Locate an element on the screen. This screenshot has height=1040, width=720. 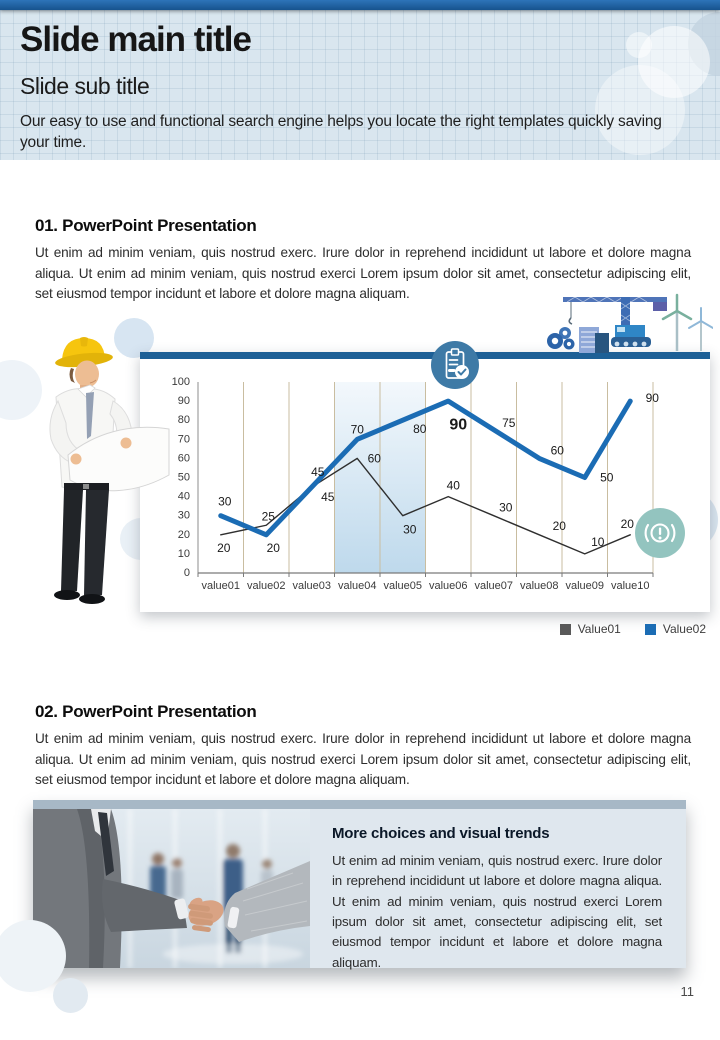
crane-icon is located at coordinates (615, 324).